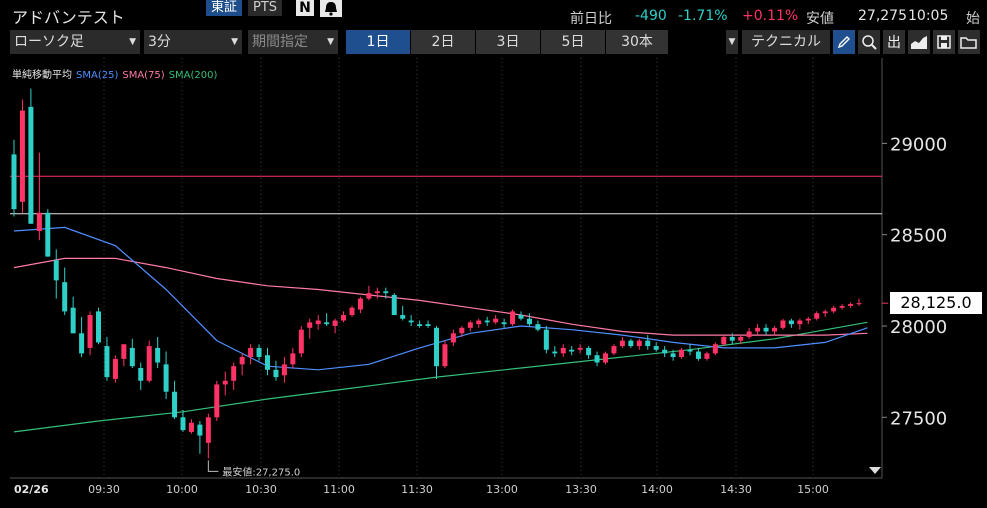 Image resolution: width=987 pixels, height=508 pixels. What do you see at coordinates (918, 418) in the screenshot?
I see `y-tick-label: 27500` at bounding box center [918, 418].